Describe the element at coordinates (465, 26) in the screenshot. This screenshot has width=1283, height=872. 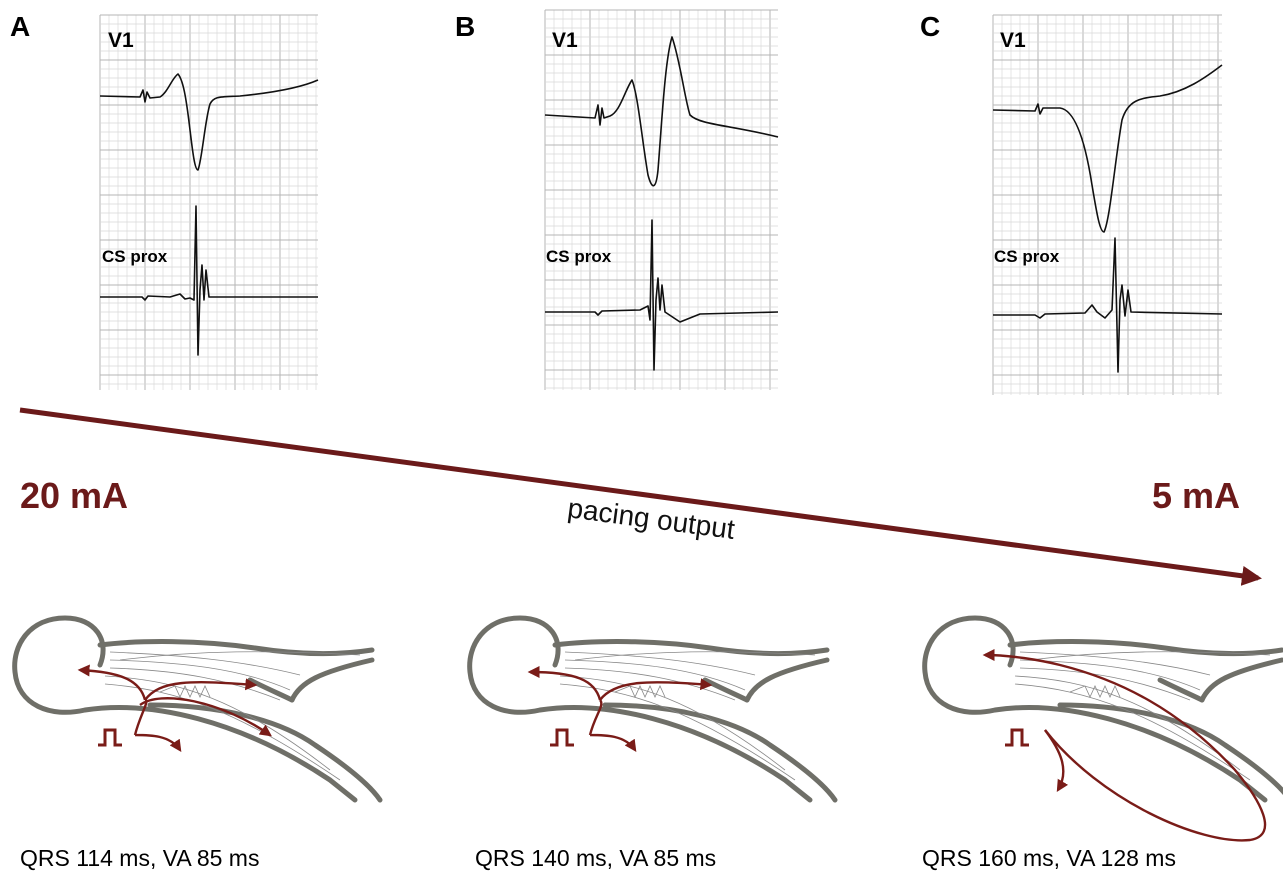
I see `panel-letter: B` at that location.